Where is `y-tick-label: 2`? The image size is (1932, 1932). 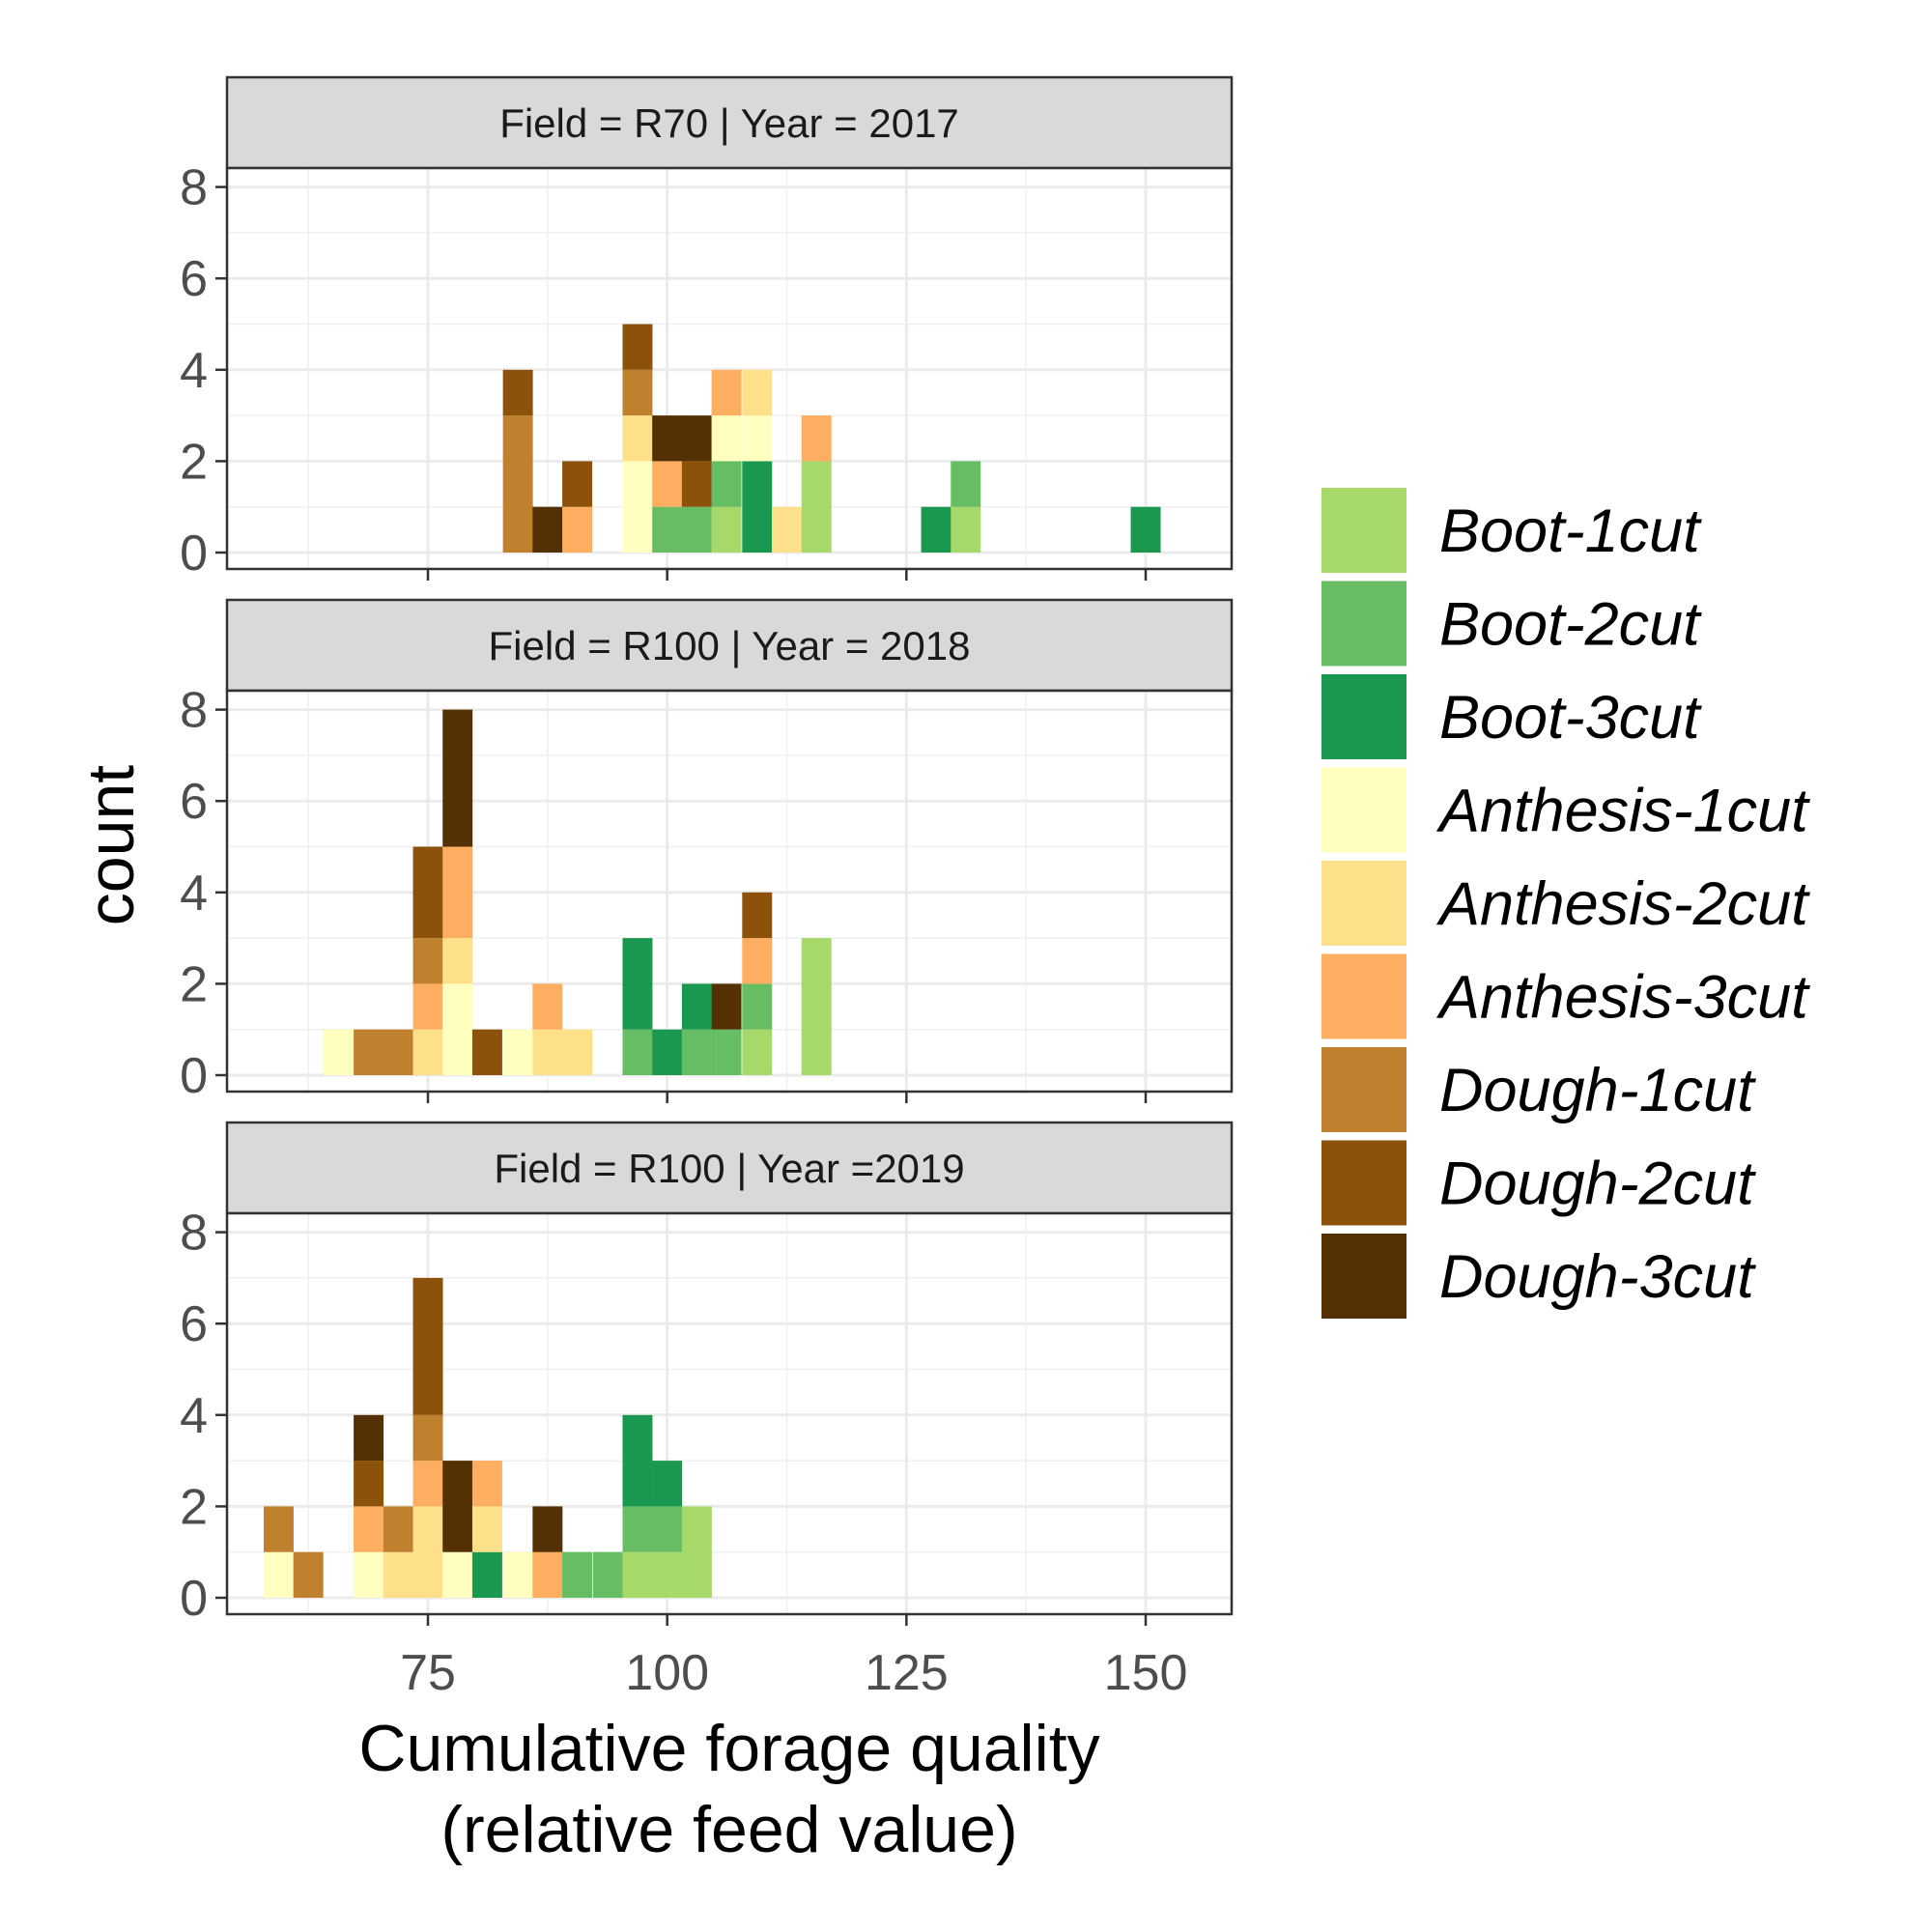
y-tick-label: 2 is located at coordinates (194, 984).